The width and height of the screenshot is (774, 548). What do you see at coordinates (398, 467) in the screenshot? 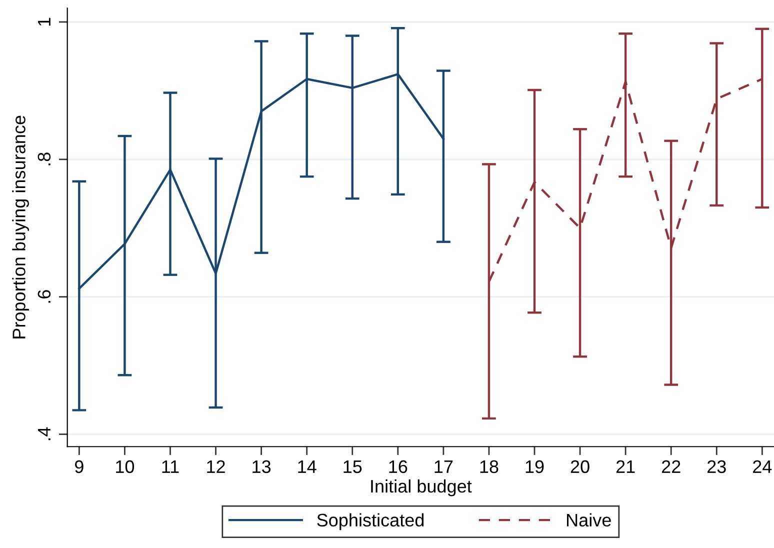
I see `x-tick-label: 16` at bounding box center [398, 467].